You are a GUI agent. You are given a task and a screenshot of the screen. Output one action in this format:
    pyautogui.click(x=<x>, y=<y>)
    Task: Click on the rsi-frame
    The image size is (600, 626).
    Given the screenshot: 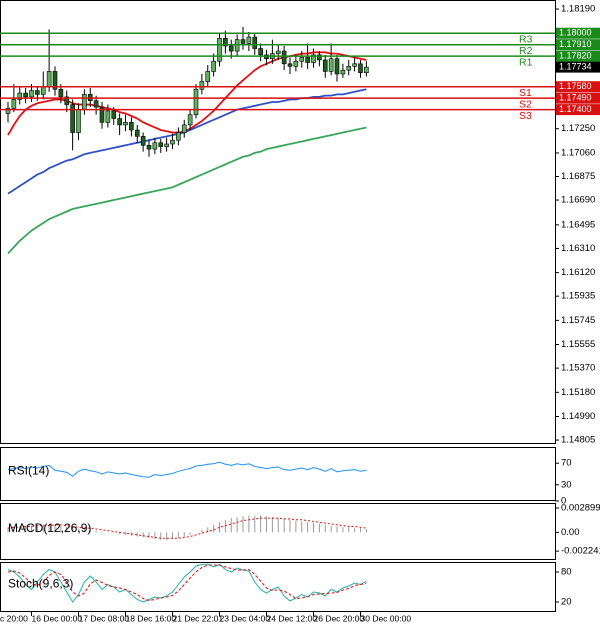 What is the action you would take?
    pyautogui.click(x=278, y=474)
    